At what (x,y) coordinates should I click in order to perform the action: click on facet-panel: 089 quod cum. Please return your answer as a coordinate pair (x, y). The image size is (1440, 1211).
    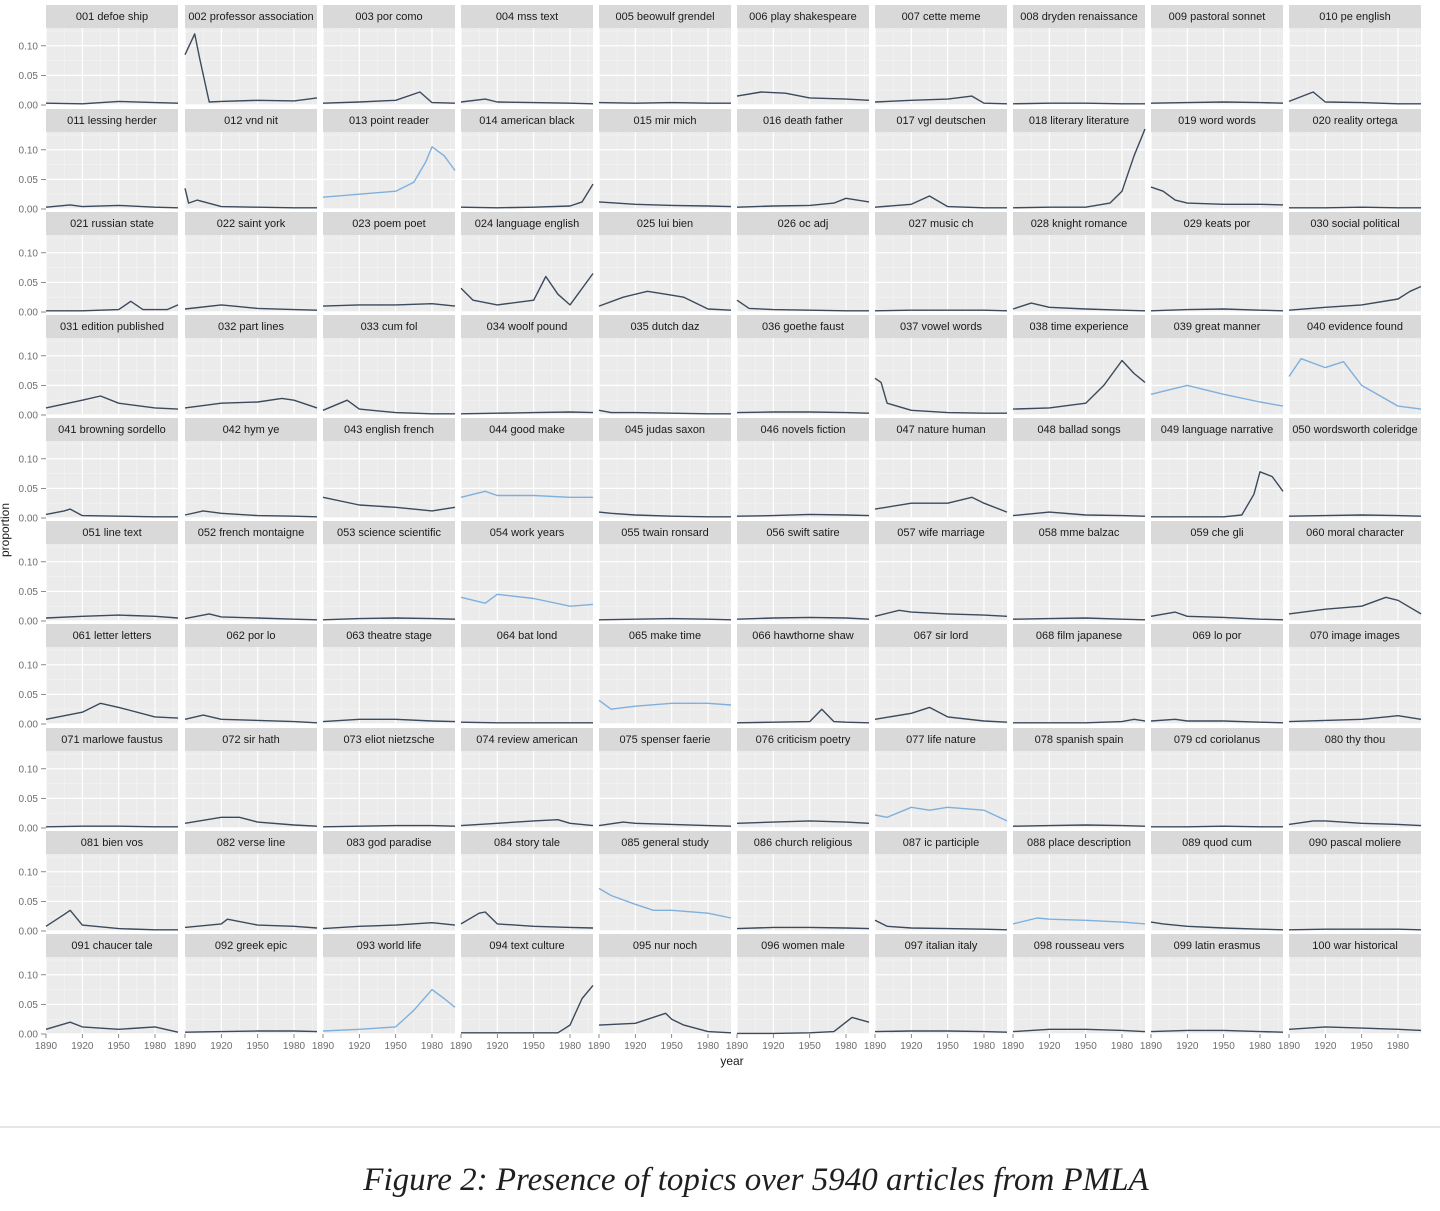
    Looking at the image, I should click on (1217, 881).